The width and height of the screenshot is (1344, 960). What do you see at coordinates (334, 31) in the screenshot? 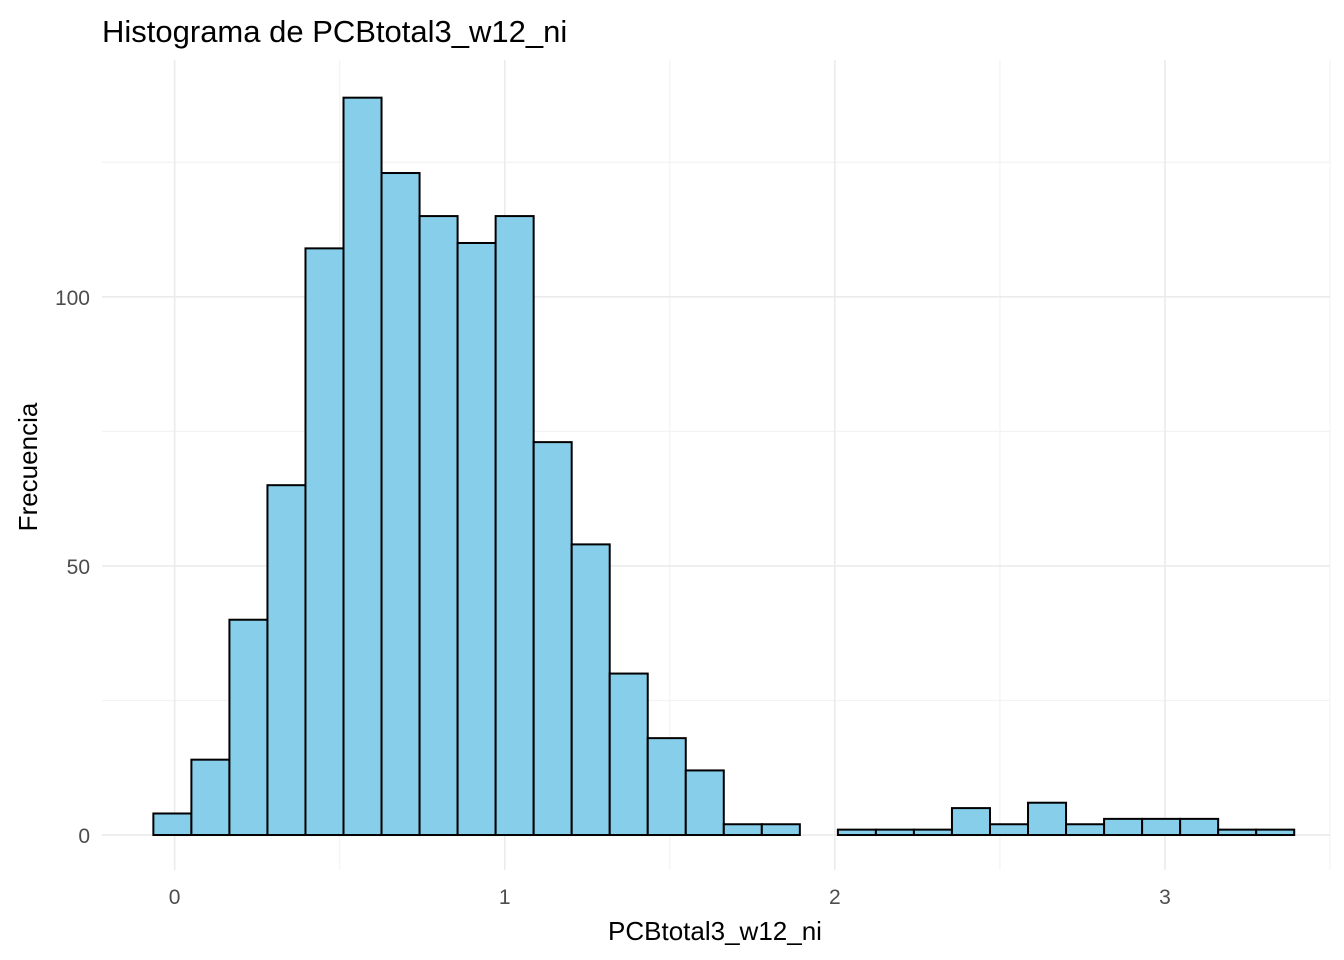
I see `chart-title: Histograma de PCBtotal3_w12_ni` at bounding box center [334, 31].